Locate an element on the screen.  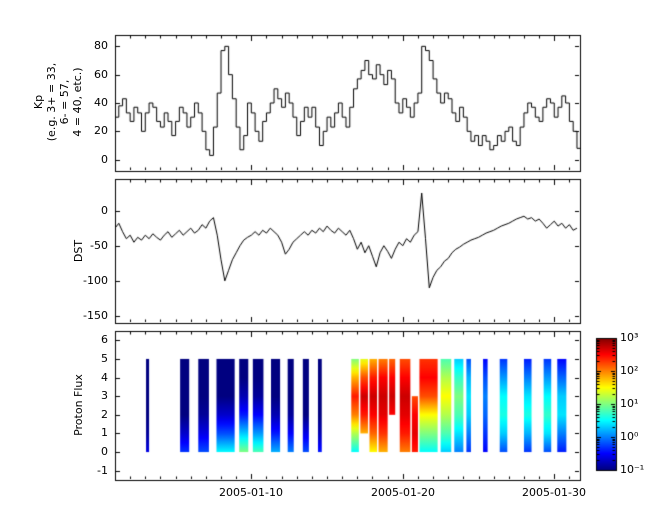
colorbar-tick-label: 10¹ is located at coordinates (629, 403).